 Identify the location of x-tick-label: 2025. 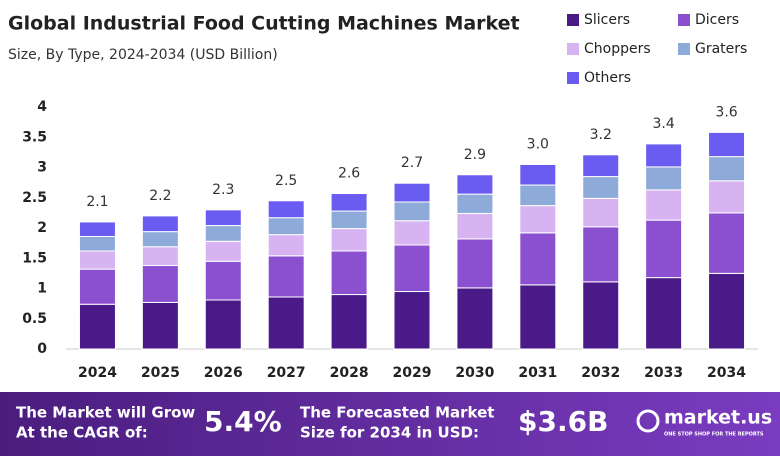
(160, 373).